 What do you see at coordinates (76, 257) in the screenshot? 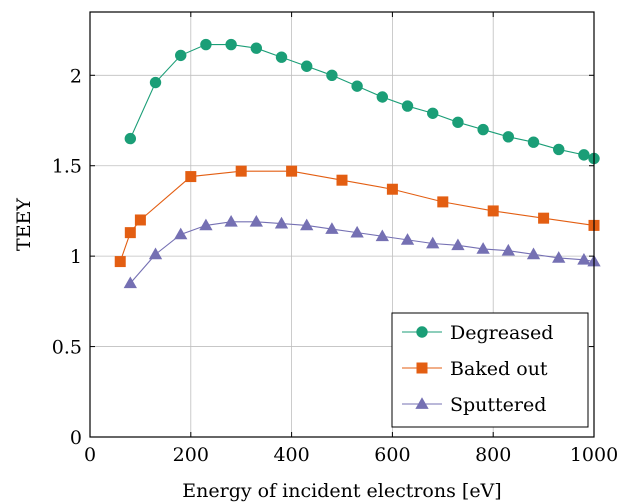
I see `y-tick-label: 1` at bounding box center [76, 257].